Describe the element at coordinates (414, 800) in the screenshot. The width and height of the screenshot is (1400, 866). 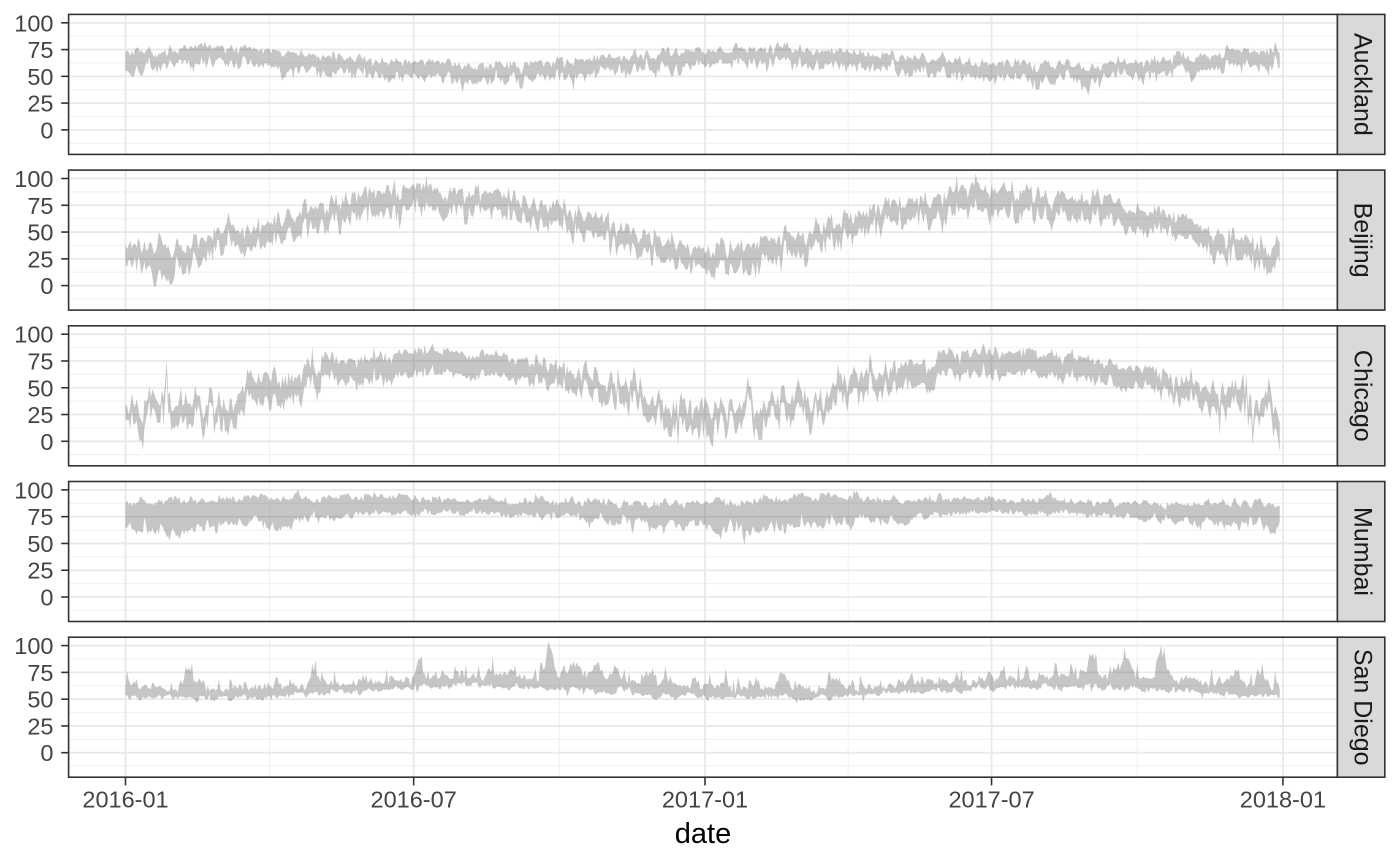
I see `svg-text: 2016-07` at that location.